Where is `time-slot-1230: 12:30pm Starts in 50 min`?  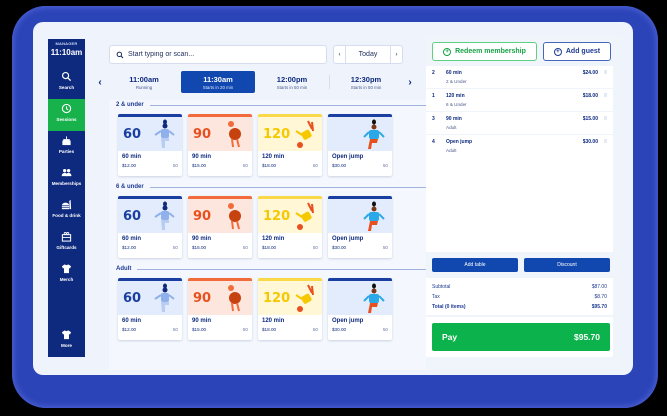
time-slot-1230: 12:30pm Starts in 50 min is located at coordinates (366, 82).